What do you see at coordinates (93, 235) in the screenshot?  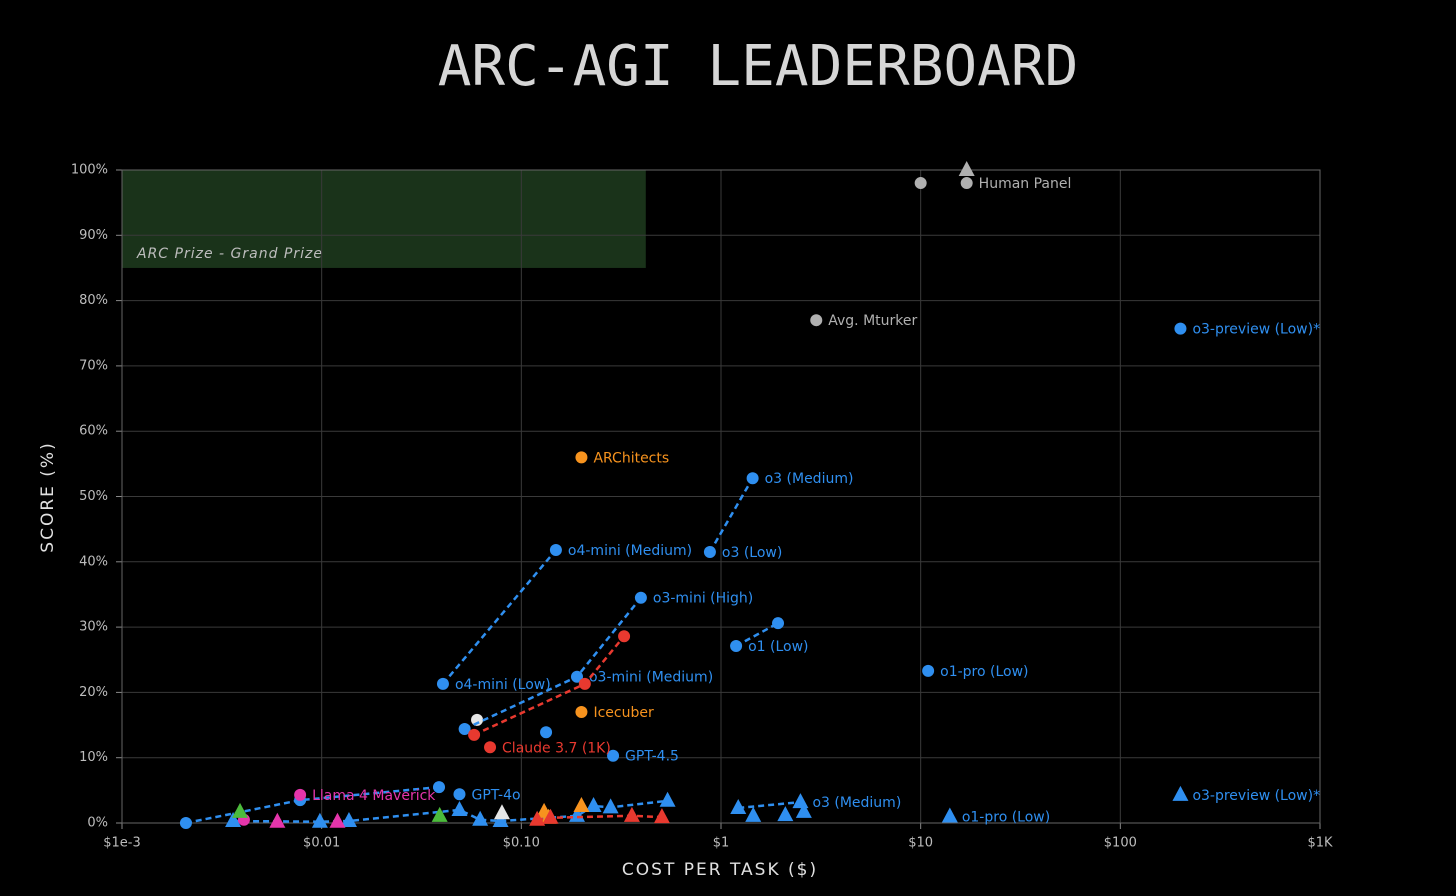 I see `y-tick-label: 90%` at bounding box center [93, 235].